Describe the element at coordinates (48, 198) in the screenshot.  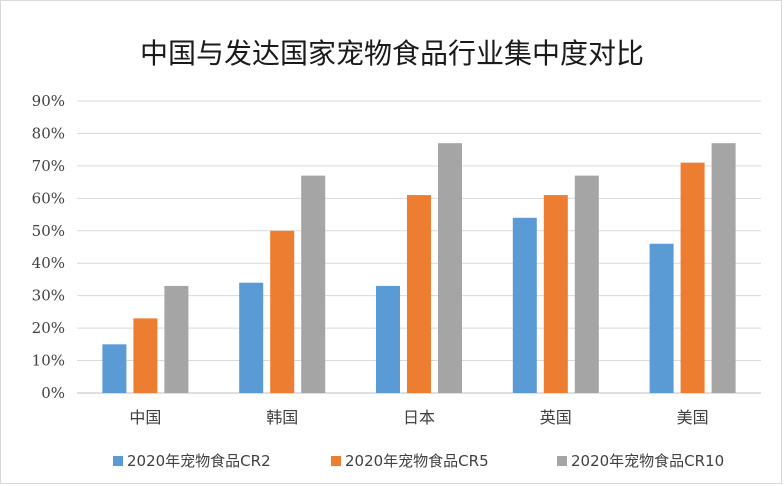
I see `y-tick-label: 60%` at that location.